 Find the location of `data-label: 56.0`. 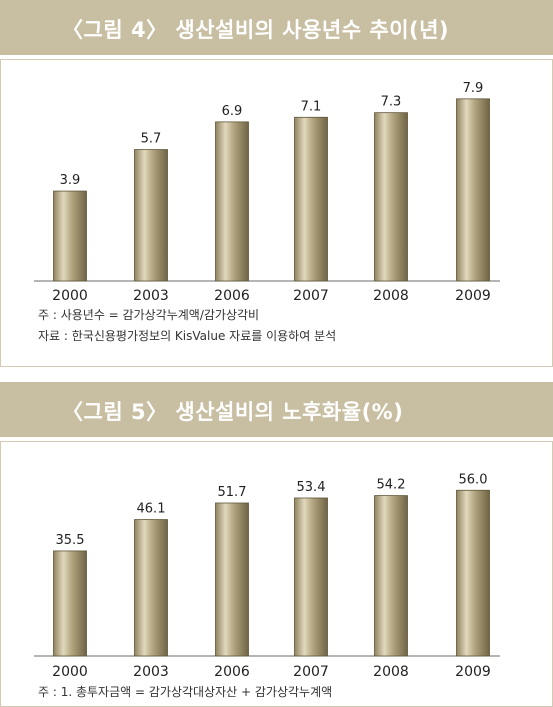

data-label: 56.0 is located at coordinates (473, 479).